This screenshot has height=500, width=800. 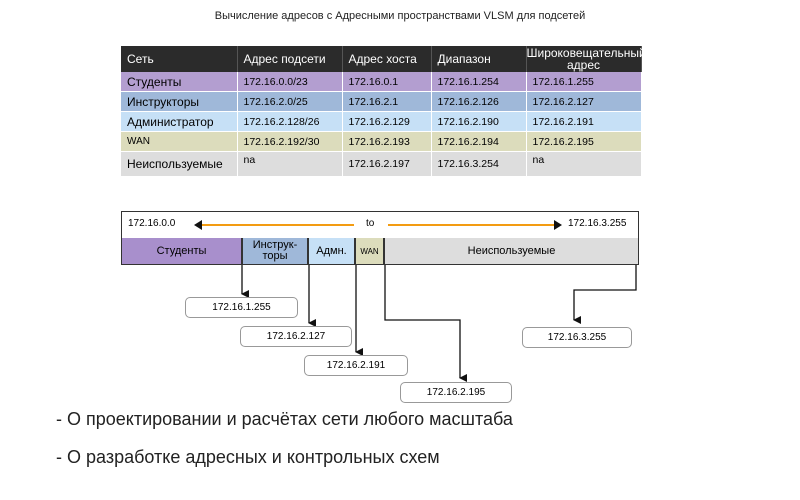 I want to click on broadcast-box-wan: 172.16.2.195, so click(x=456, y=392).